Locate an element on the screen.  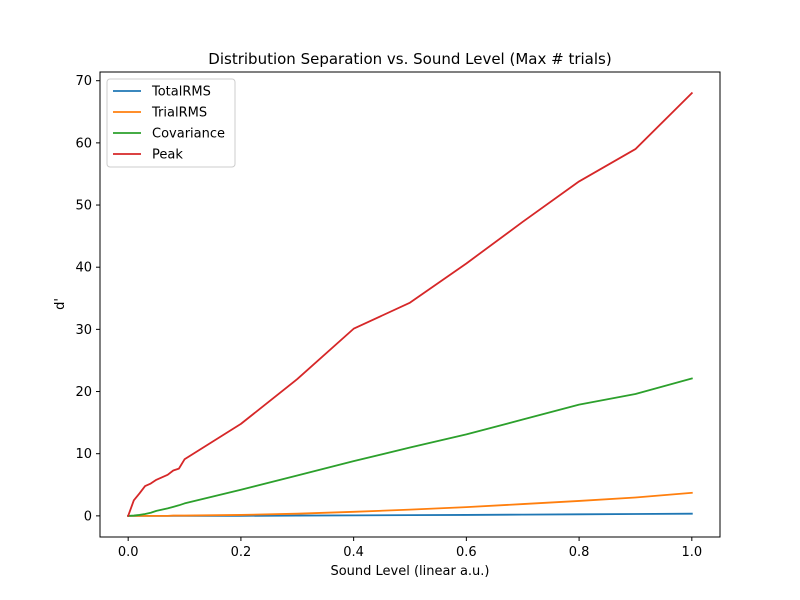
x-tick-label: 0.6 is located at coordinates (466, 552).